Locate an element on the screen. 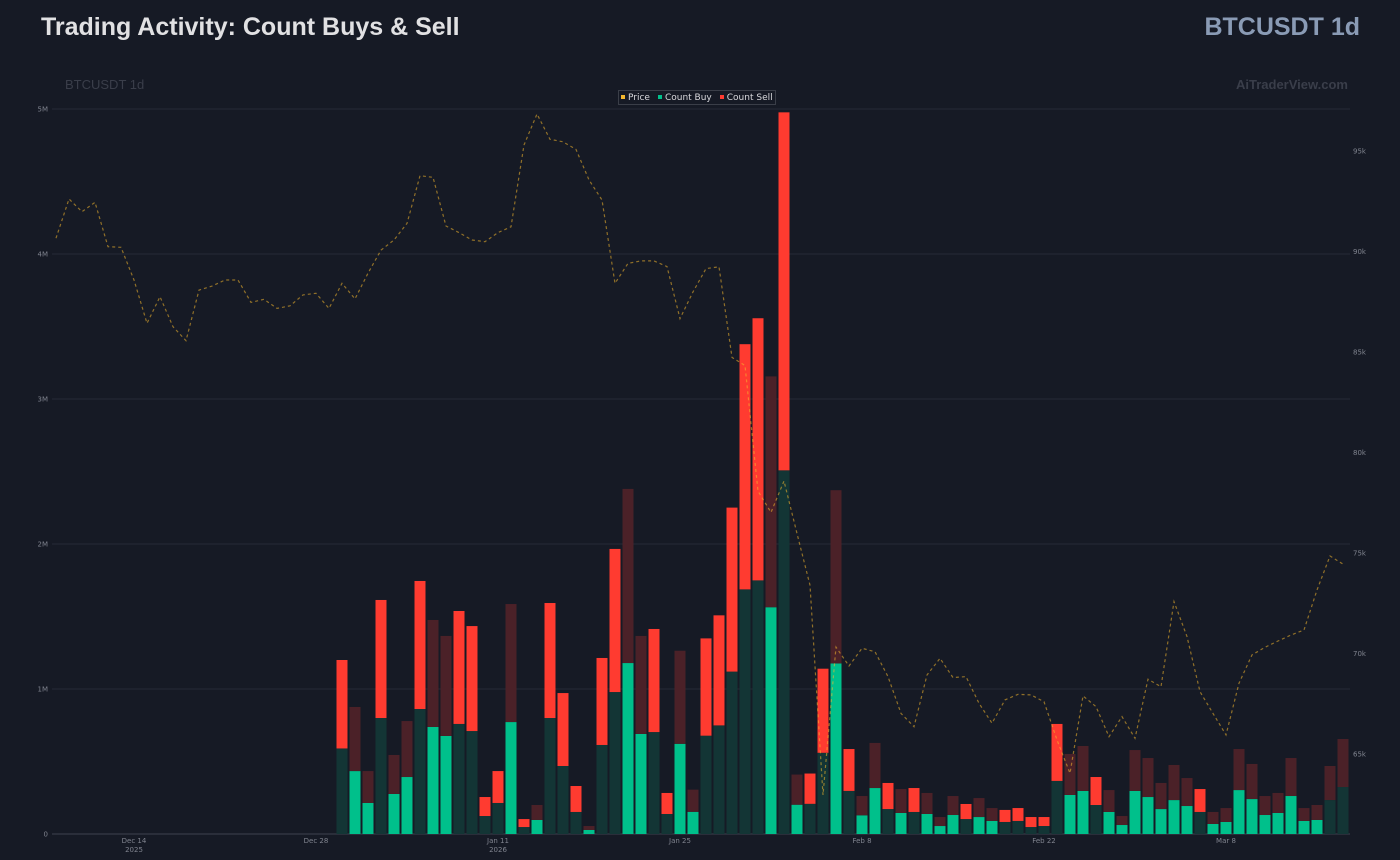 This screenshot has width=1400, height=860. sell-swatch-icon is located at coordinates (721, 97).